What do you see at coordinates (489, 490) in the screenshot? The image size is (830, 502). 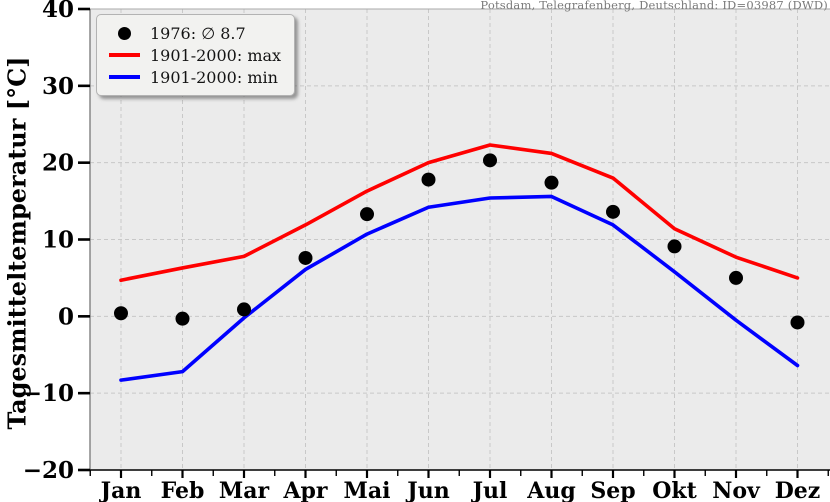 I see `x-tick-label: Jul` at bounding box center [489, 490].